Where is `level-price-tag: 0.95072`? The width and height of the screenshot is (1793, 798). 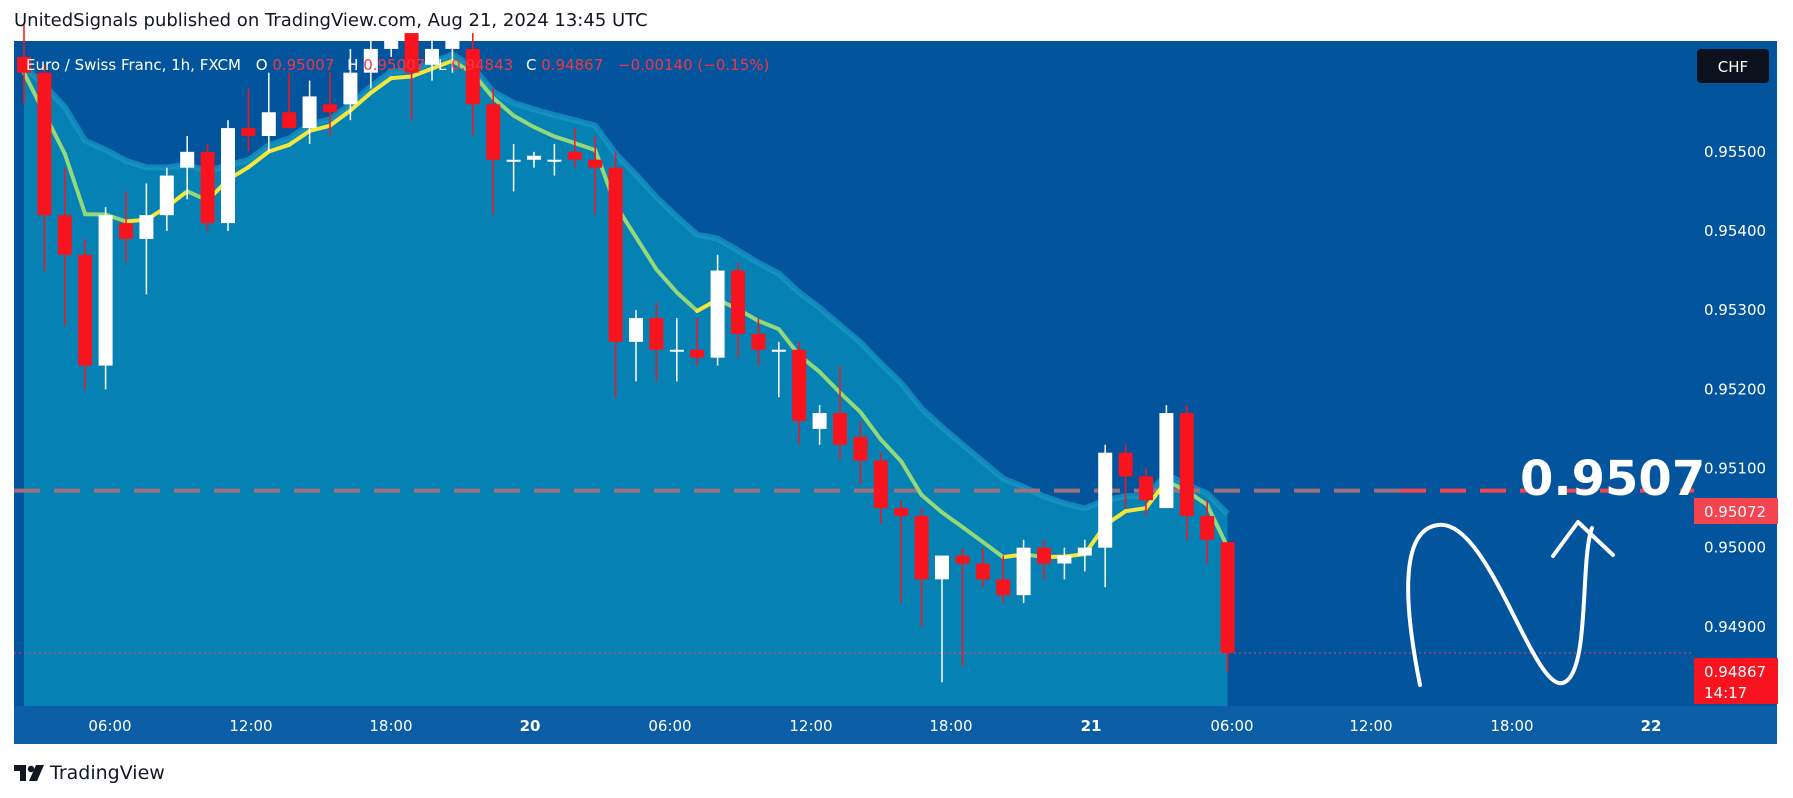 level-price-tag: 0.95072 is located at coordinates (1736, 511).